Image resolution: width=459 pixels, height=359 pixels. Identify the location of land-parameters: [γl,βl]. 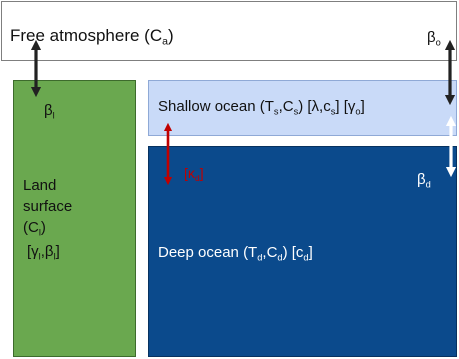
(43, 252).